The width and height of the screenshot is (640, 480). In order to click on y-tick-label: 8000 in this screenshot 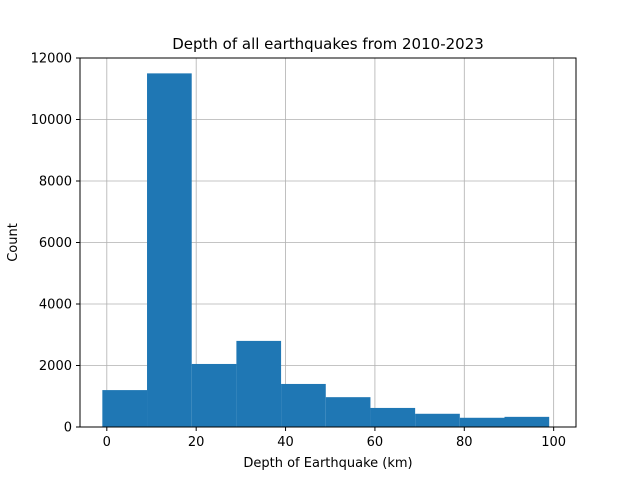, I will do `click(55, 182)`.